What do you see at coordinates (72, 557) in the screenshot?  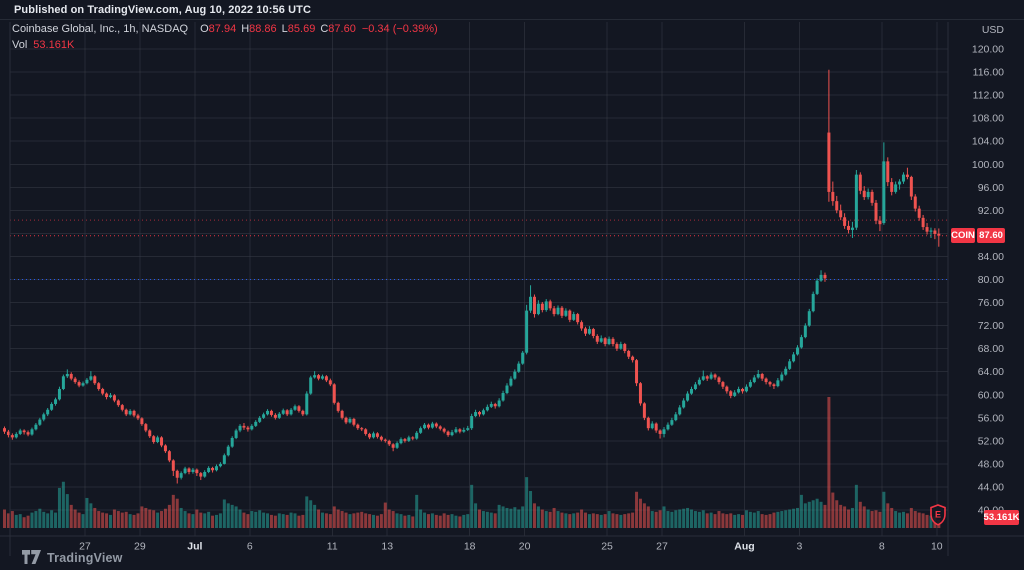 I see `tradingview-logo: TradingView` at bounding box center [72, 557].